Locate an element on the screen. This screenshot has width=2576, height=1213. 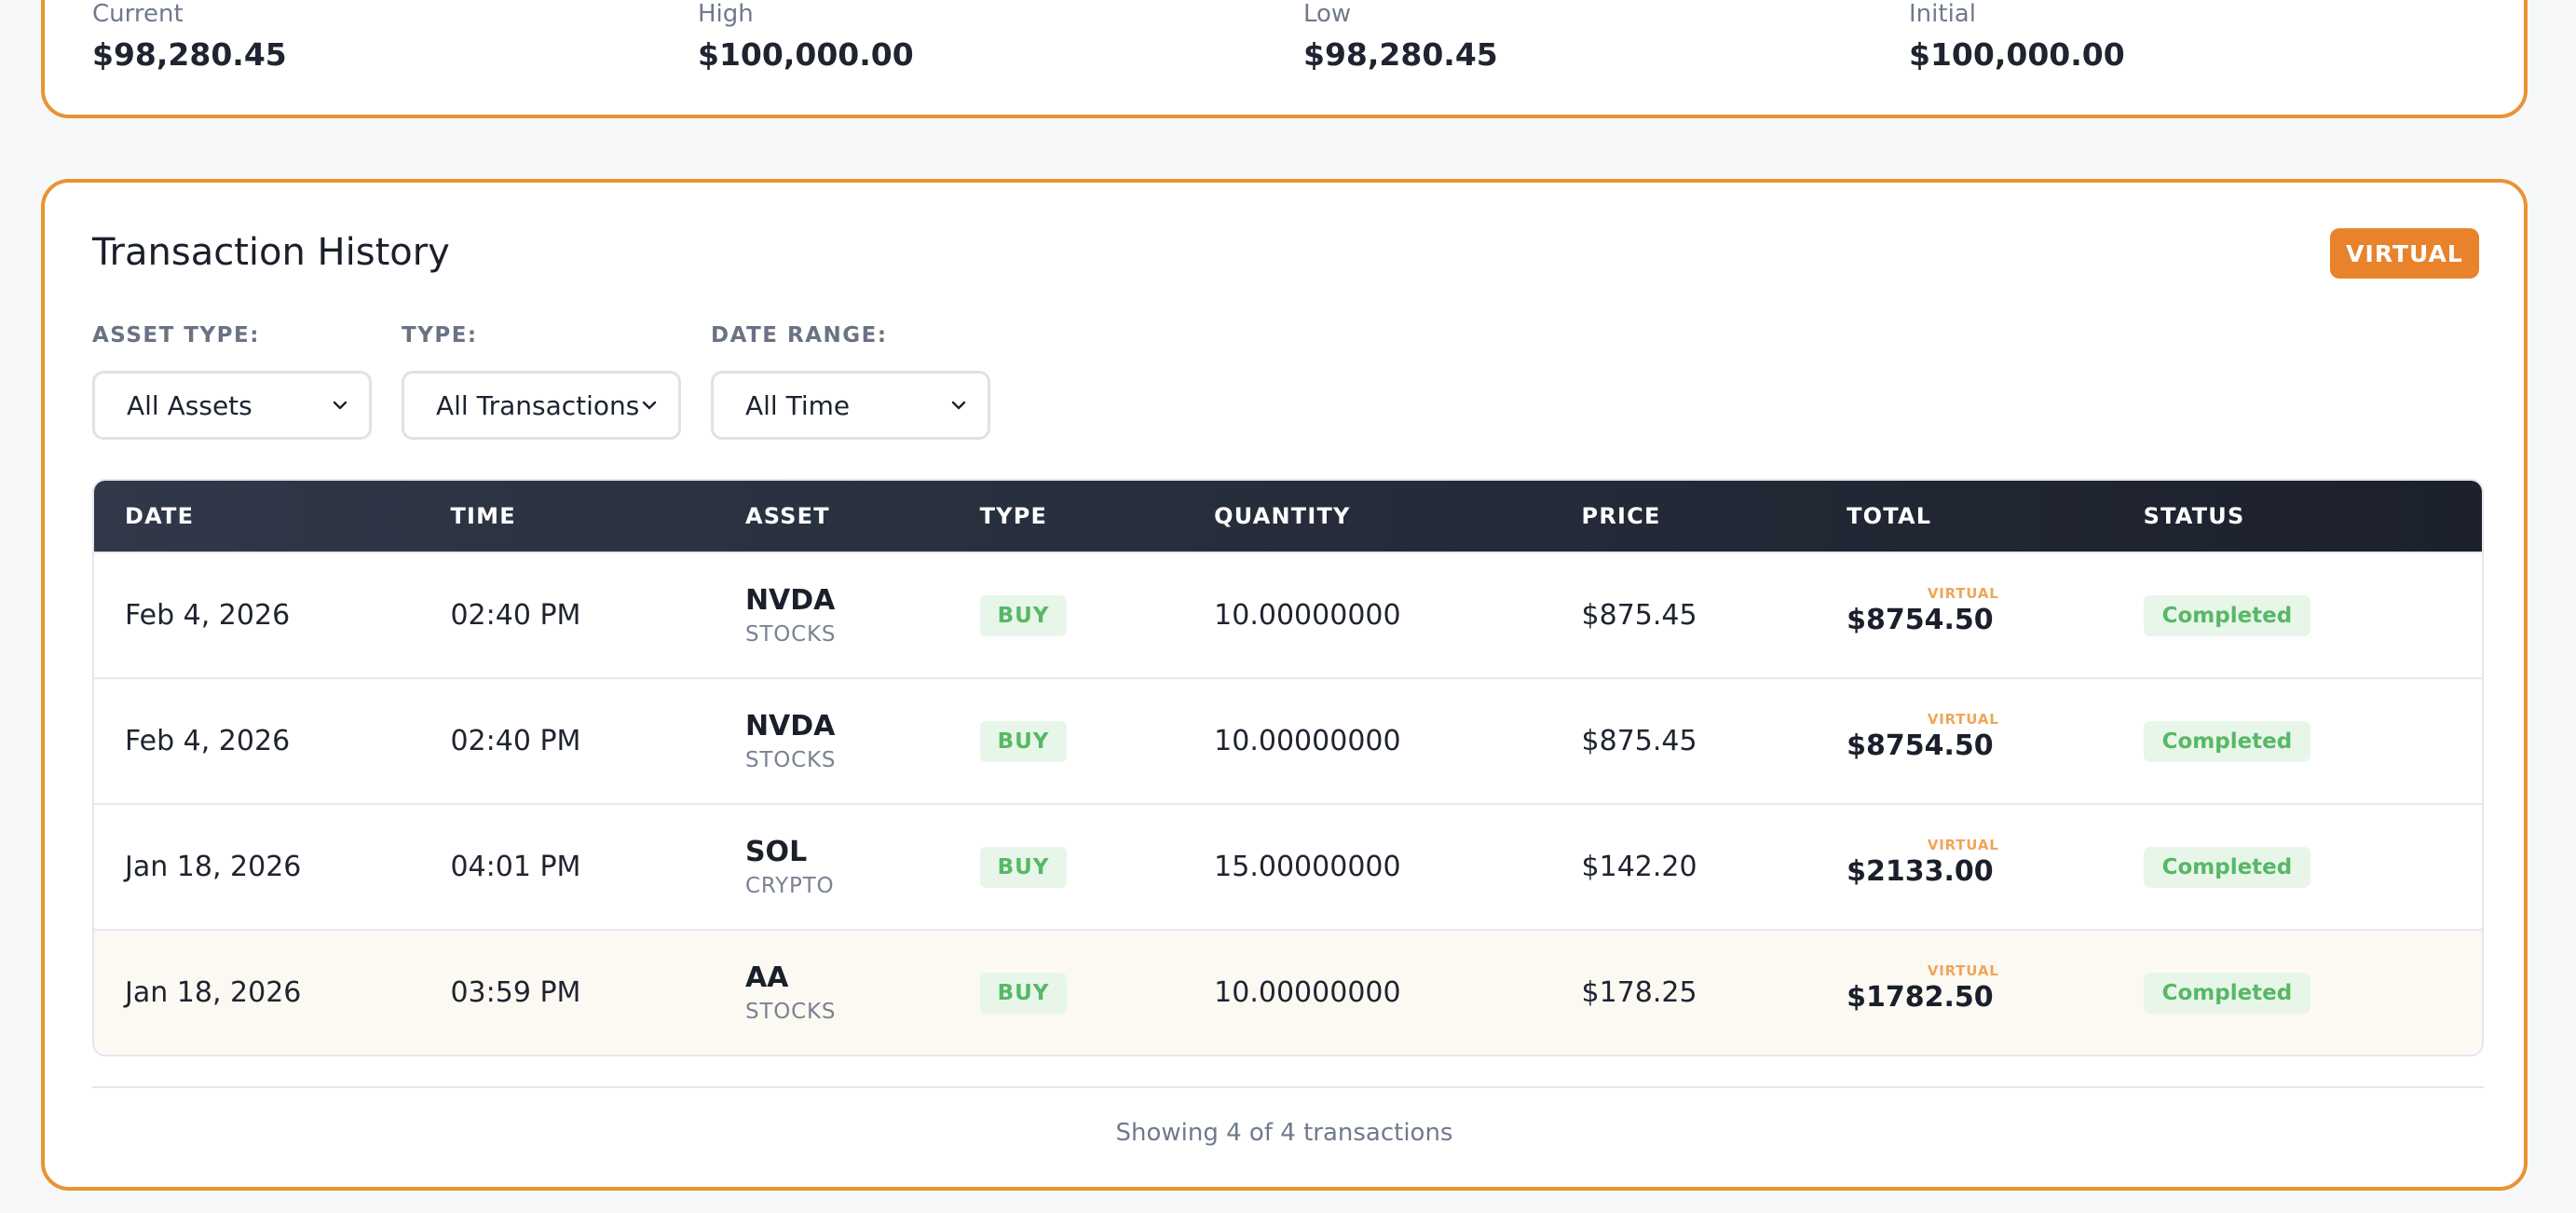
stat-label: Initial is located at coordinates (1942, 14).